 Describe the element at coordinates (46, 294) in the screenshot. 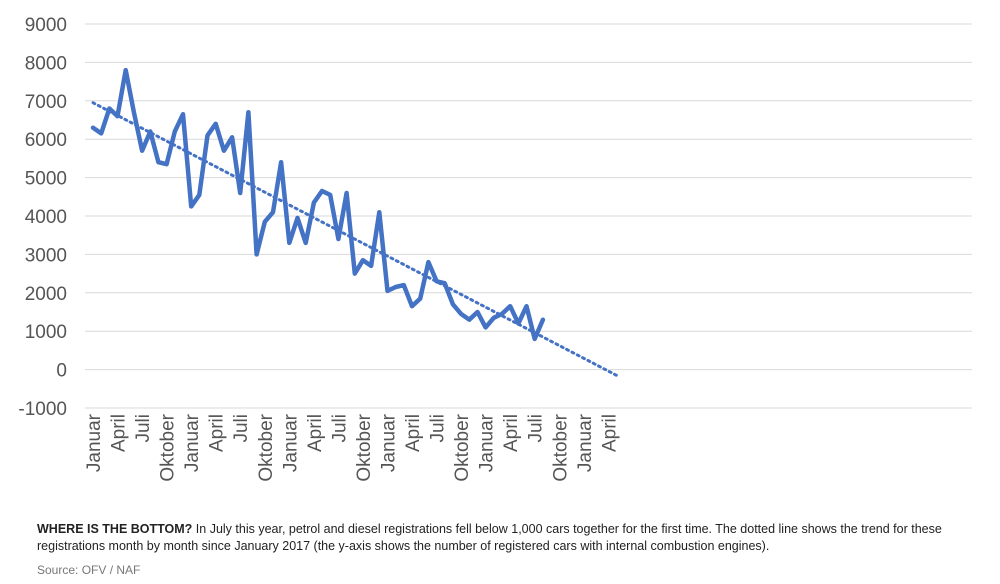

I see `y-tick-label: 2000` at that location.